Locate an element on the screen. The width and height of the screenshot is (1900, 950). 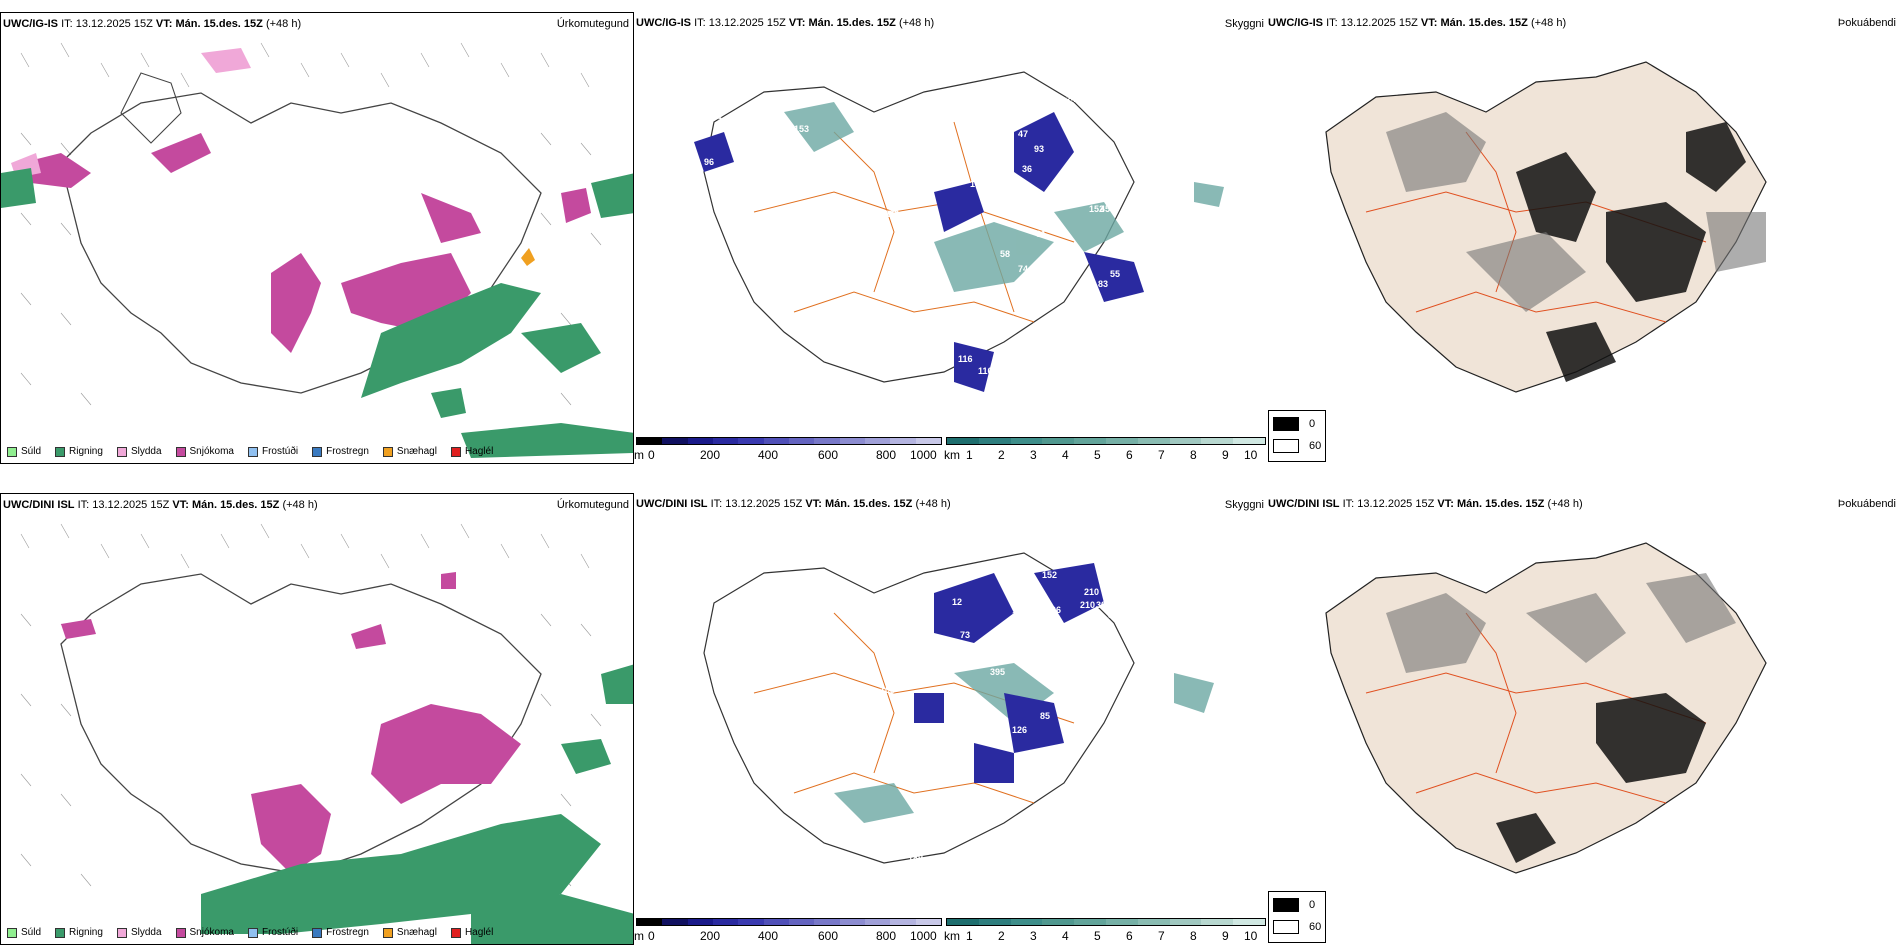
value-label: 373 is located at coordinates (1125, 740).